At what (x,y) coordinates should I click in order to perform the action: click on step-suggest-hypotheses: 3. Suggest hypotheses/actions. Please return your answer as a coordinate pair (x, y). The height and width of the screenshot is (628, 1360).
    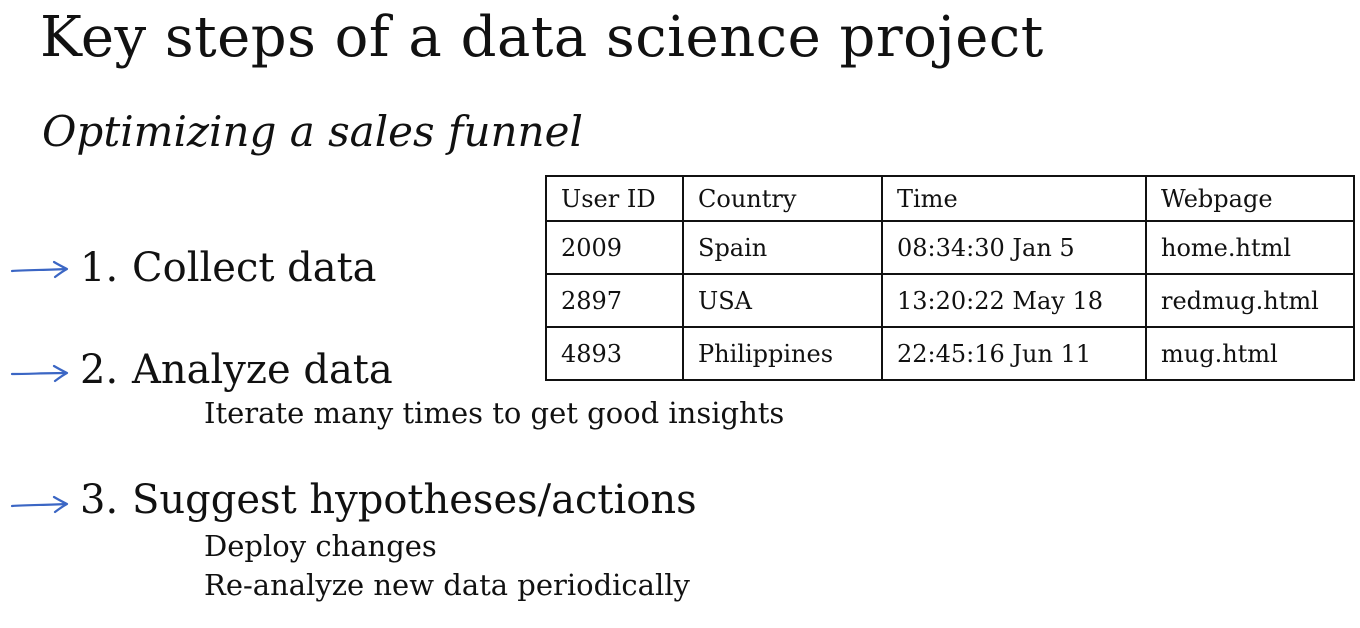
    Looking at the image, I should click on (388, 500).